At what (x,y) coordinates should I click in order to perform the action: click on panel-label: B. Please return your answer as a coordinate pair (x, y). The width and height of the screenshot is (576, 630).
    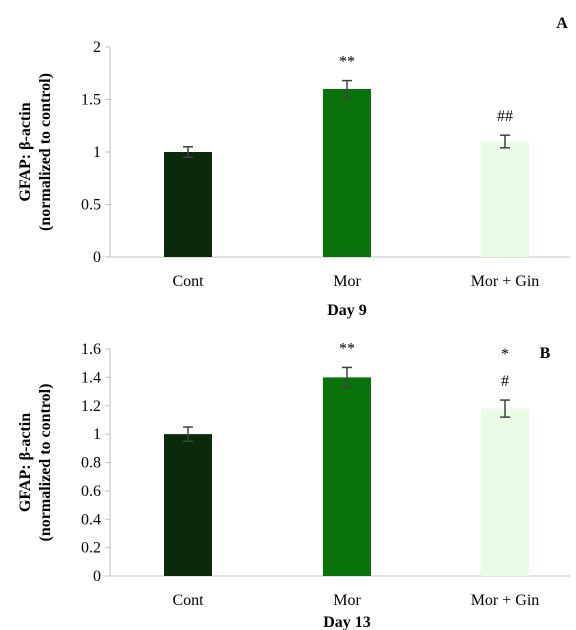
    Looking at the image, I should click on (545, 353).